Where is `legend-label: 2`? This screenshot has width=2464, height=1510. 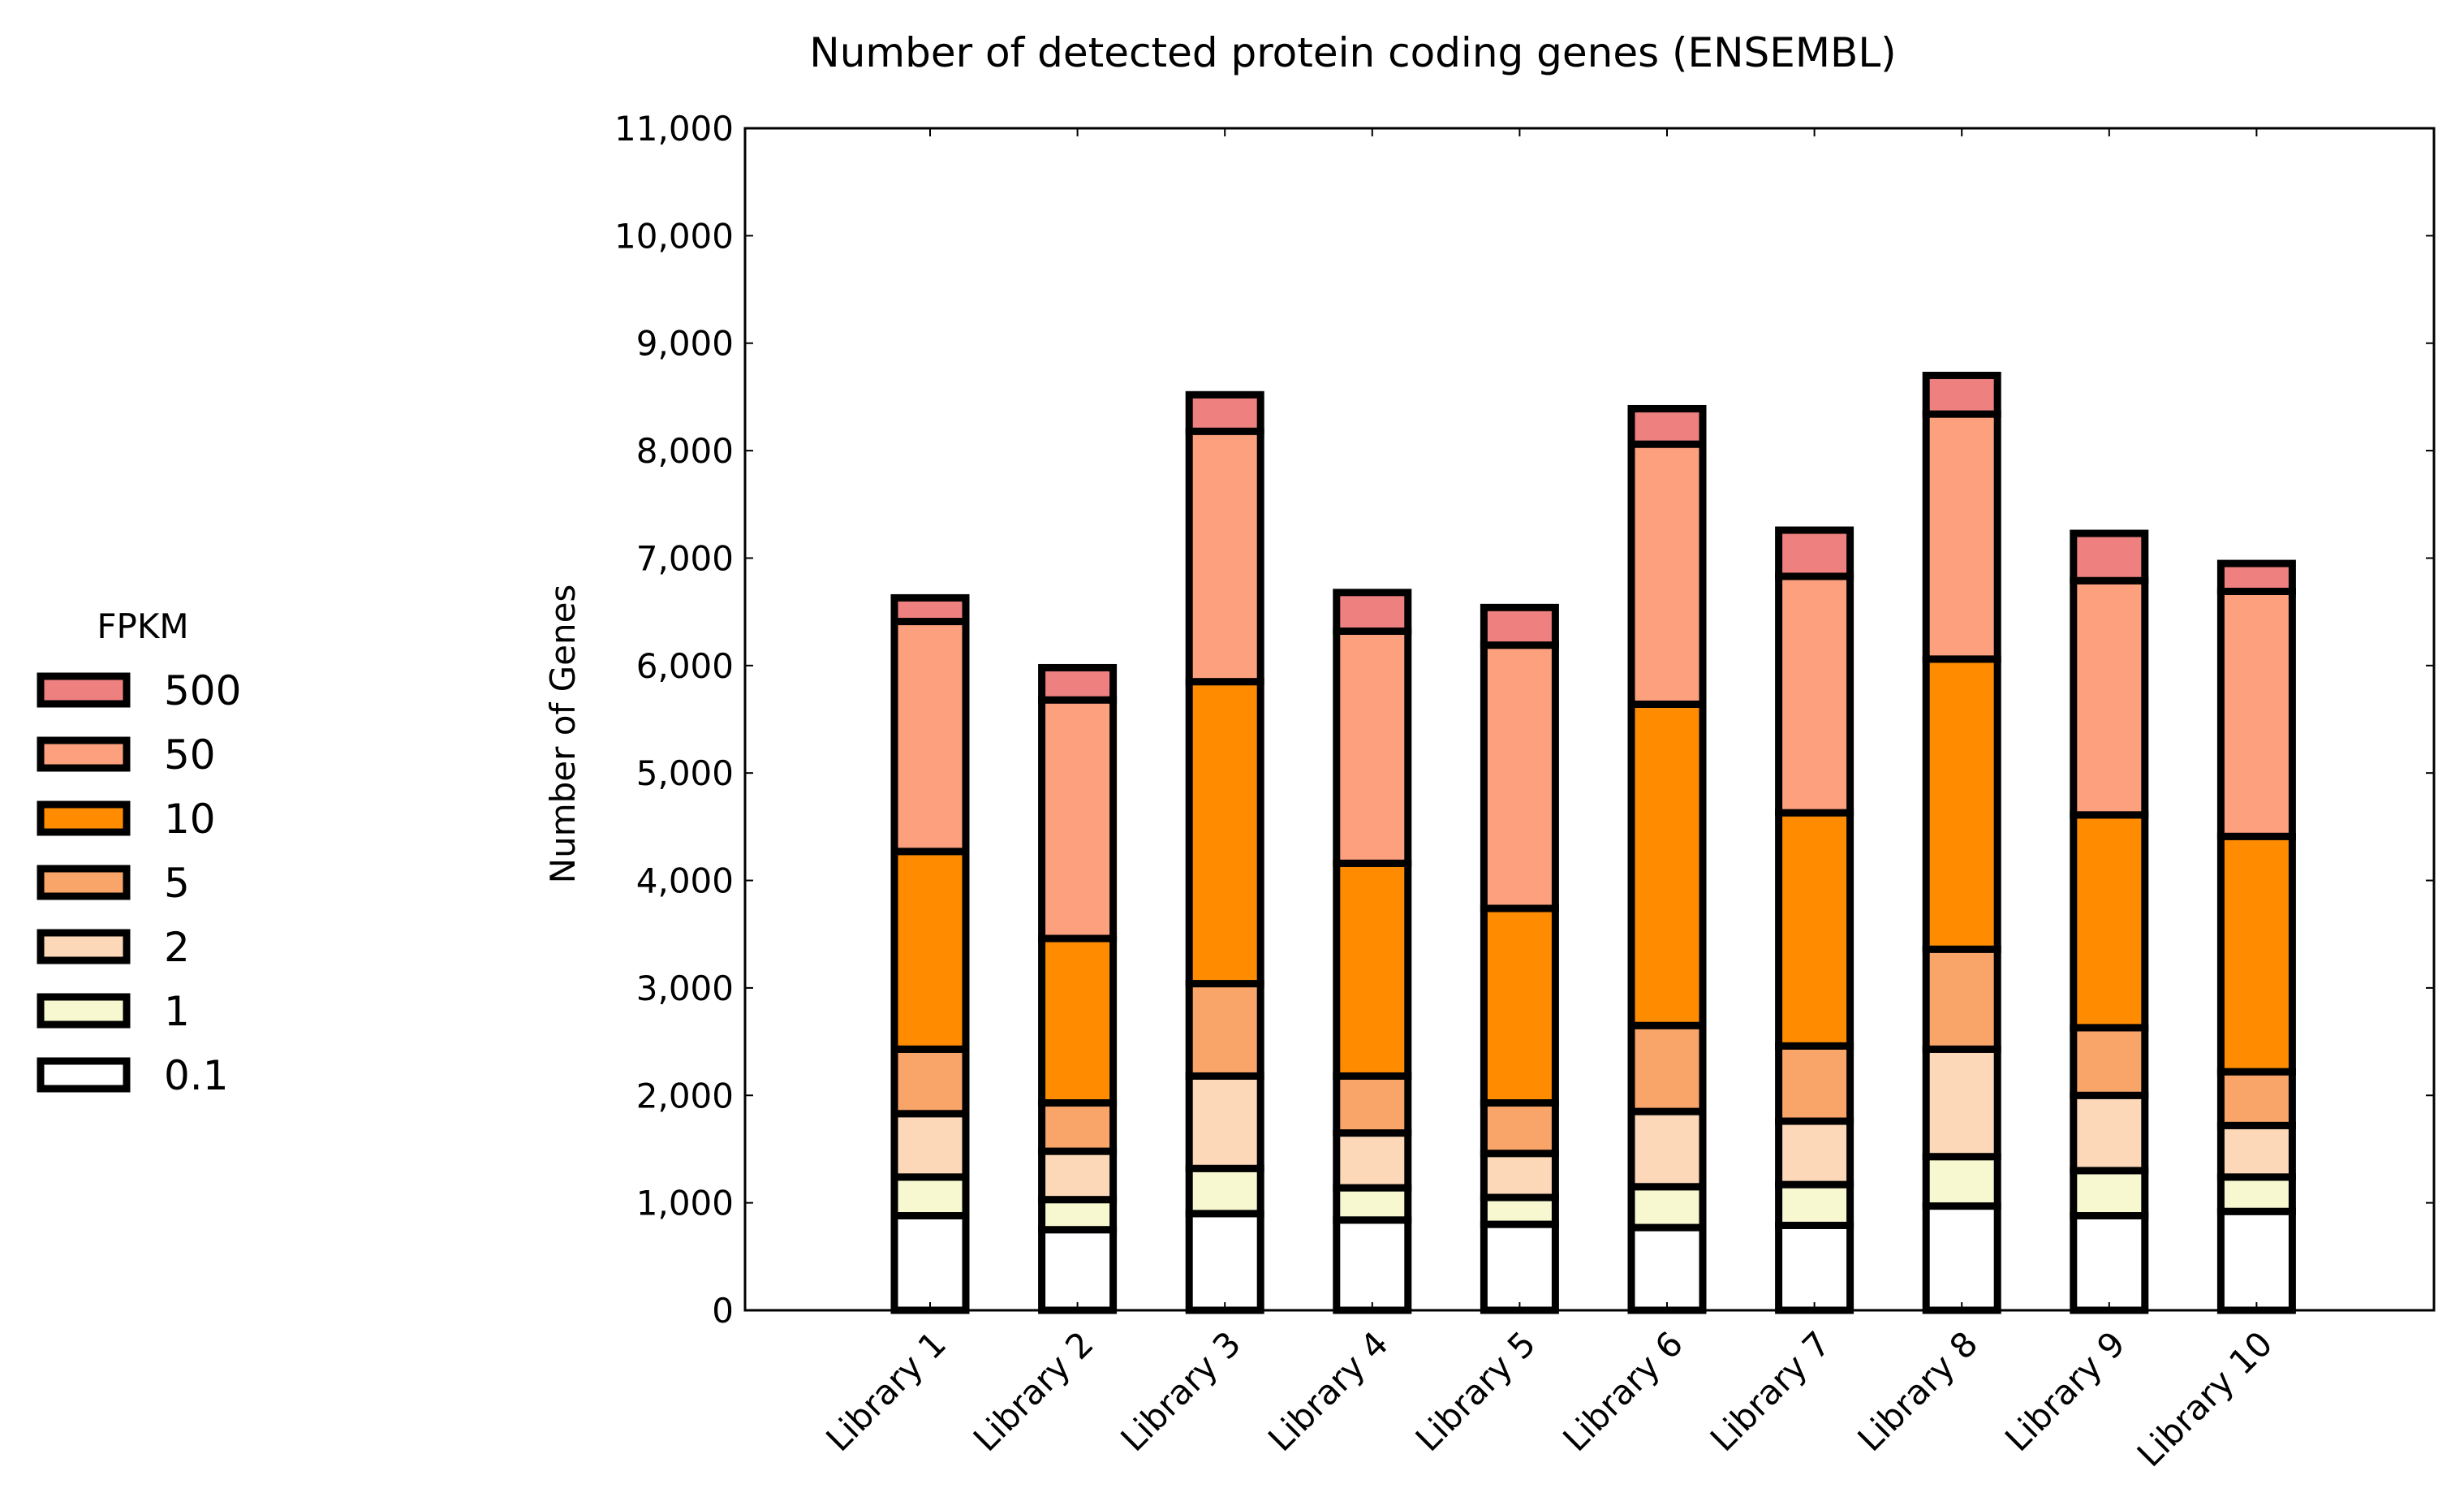
legend-label: 2 is located at coordinates (177, 948).